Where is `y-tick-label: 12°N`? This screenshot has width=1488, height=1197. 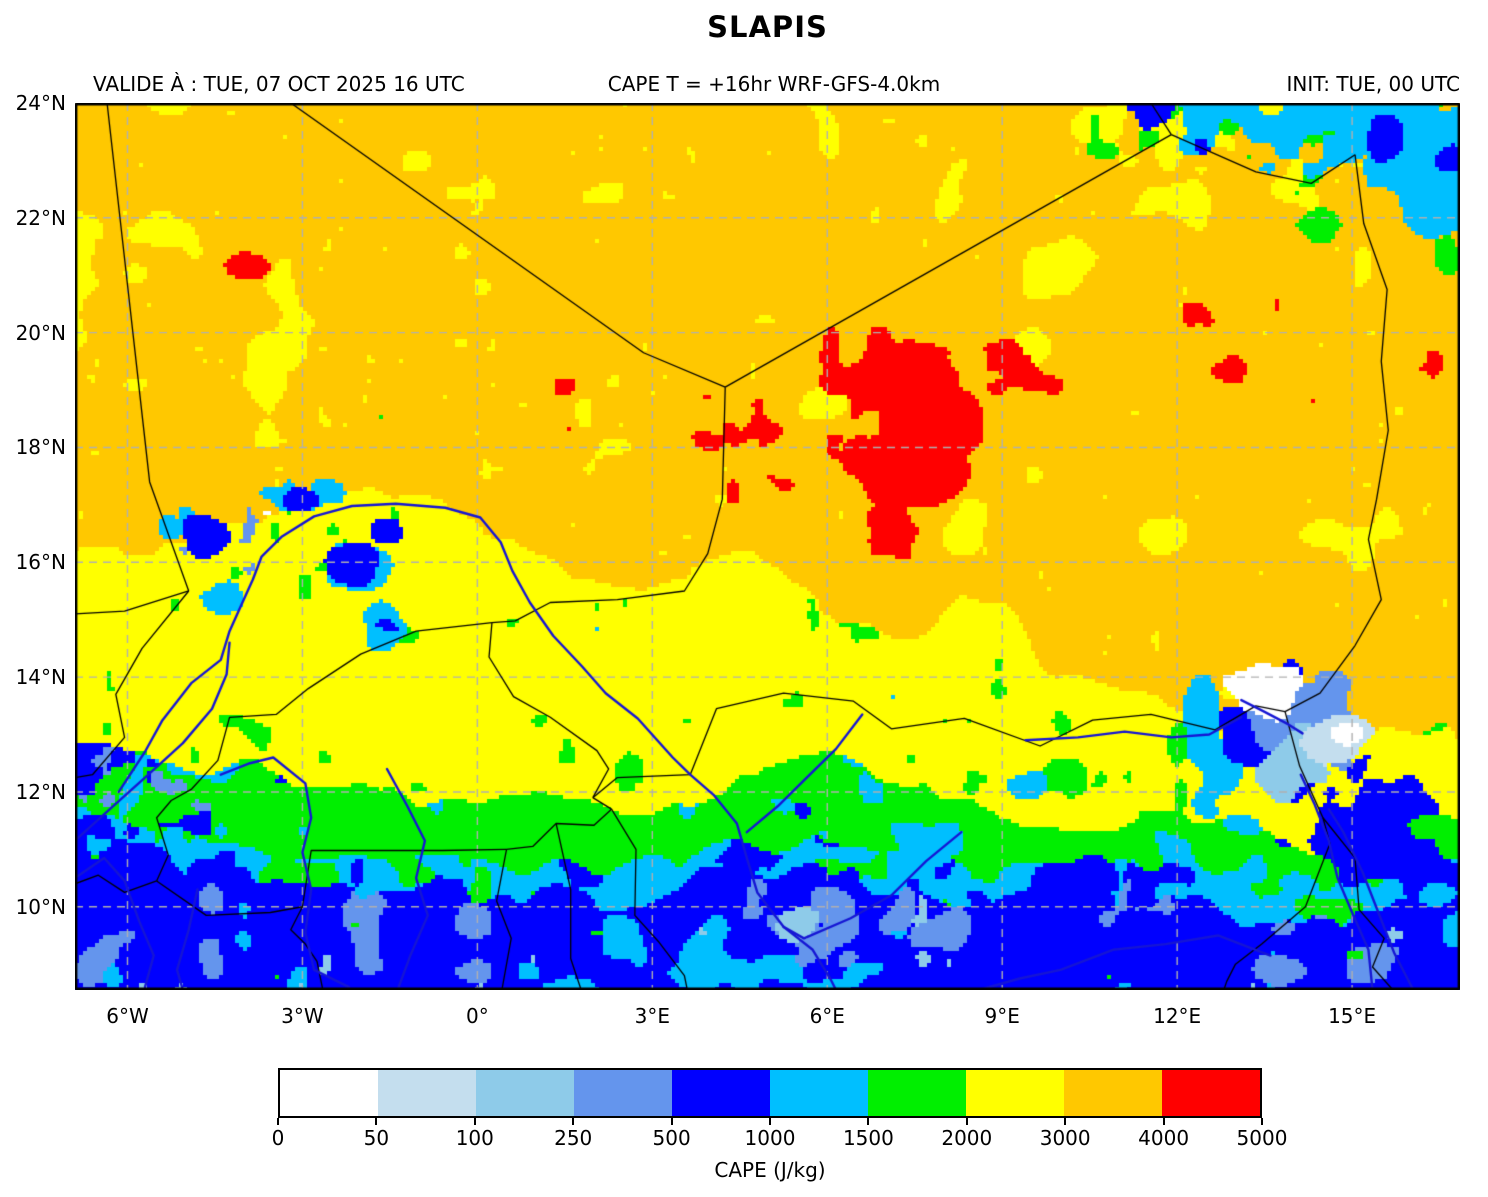 y-tick-label: 12°N is located at coordinates (40, 791).